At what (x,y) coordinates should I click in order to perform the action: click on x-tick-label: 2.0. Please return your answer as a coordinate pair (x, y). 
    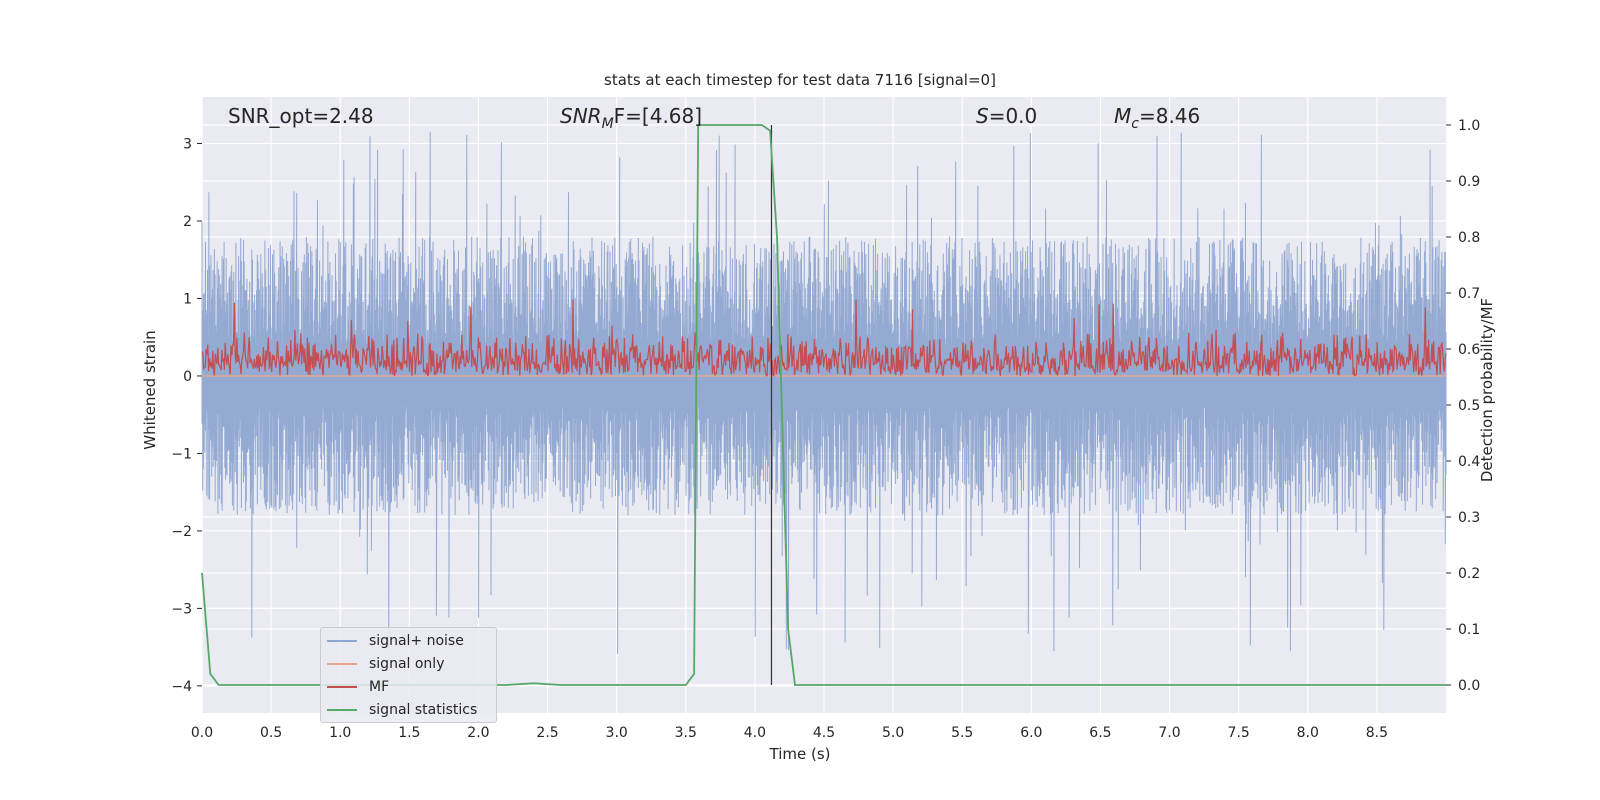
    Looking at the image, I should click on (478, 733).